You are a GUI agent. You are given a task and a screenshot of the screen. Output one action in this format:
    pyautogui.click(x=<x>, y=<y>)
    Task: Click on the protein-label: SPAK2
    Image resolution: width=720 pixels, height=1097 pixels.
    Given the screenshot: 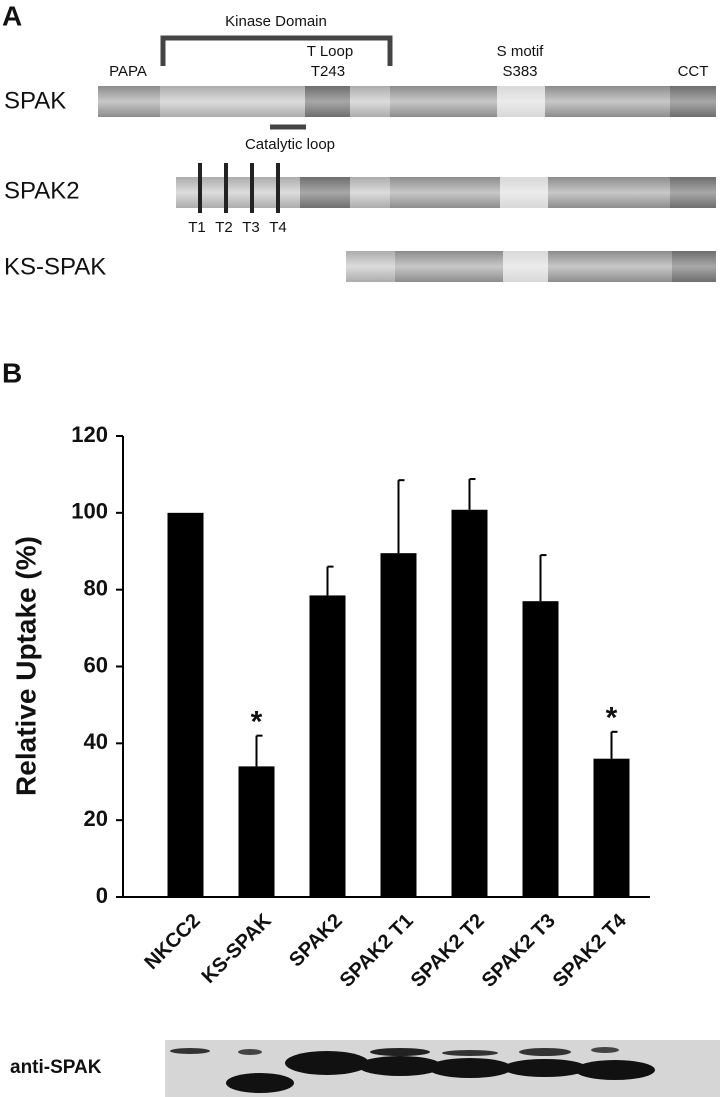 What is the action you would take?
    pyautogui.click(x=42, y=190)
    